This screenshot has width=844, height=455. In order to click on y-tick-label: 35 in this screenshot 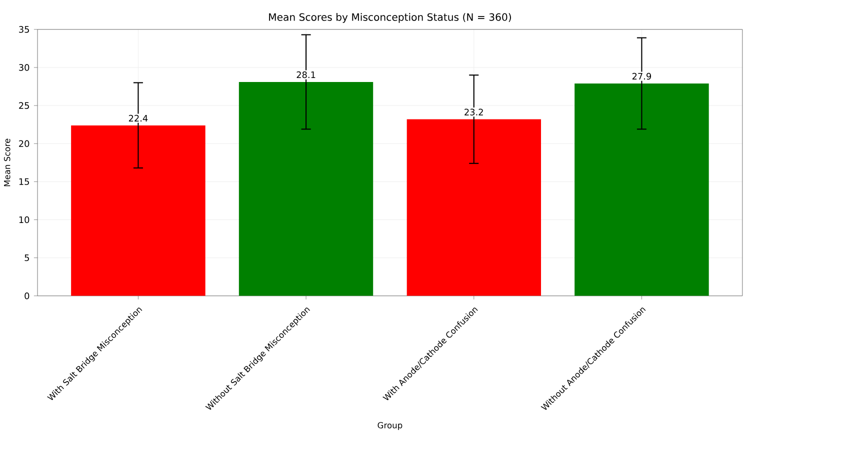, I will do `click(24, 29)`.